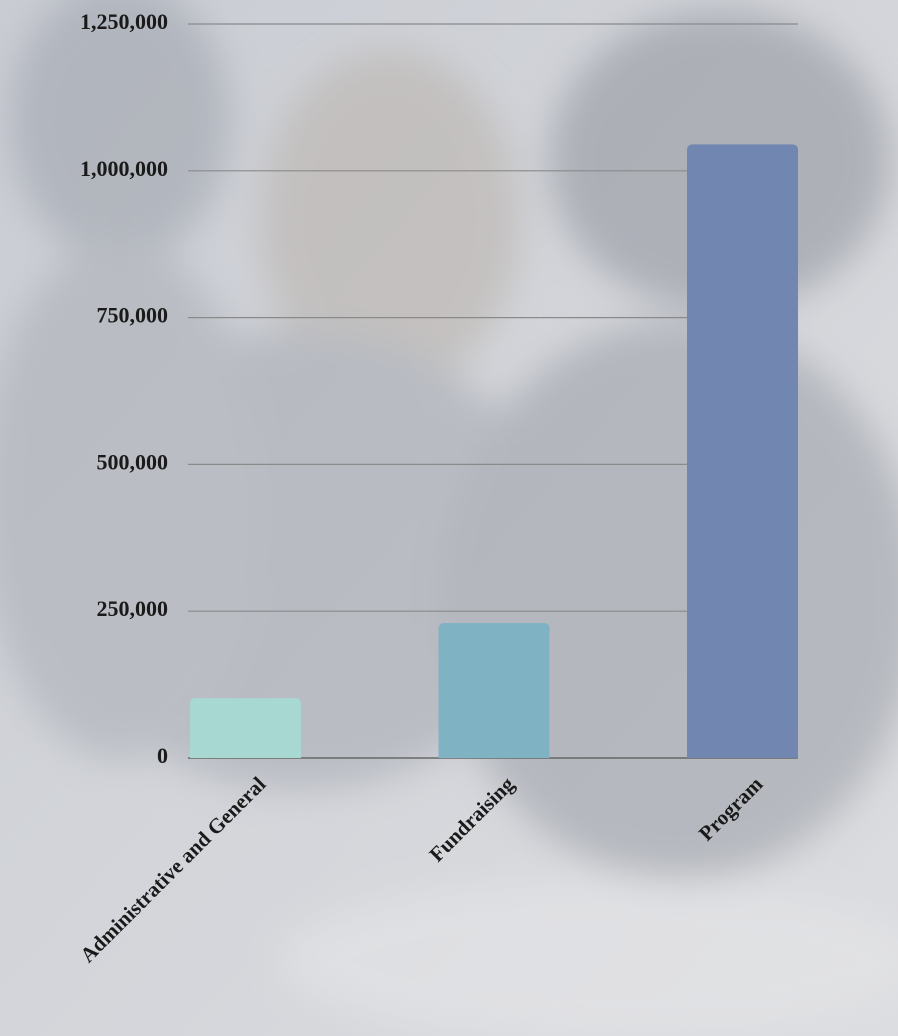  I want to click on y-tick-label: 0, so click(162, 755).